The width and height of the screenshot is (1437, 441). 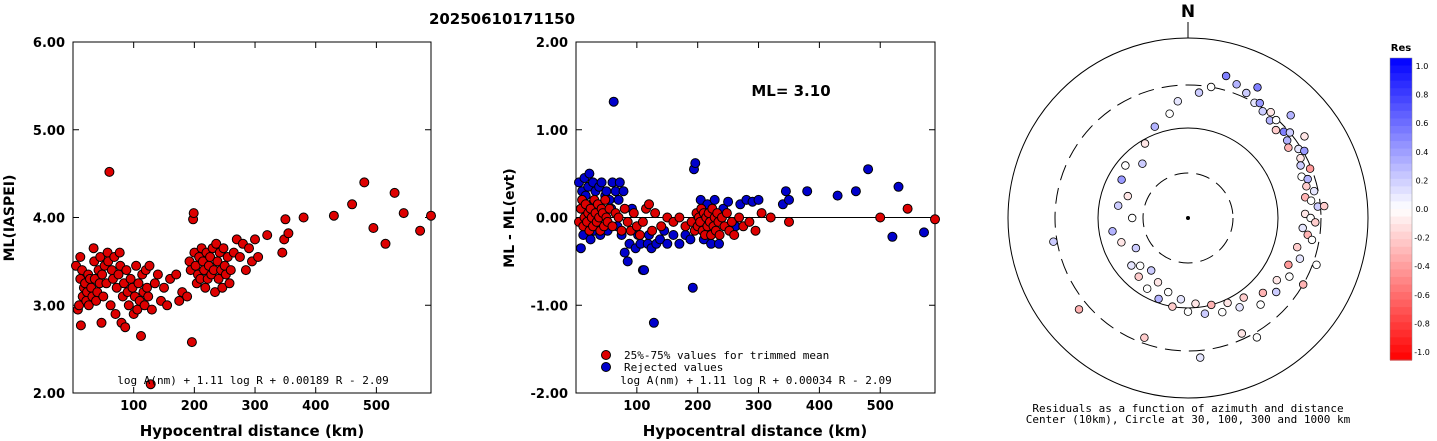 What do you see at coordinates (1422, 352) in the screenshot?
I see `colorbar-tick-label: -1.0` at bounding box center [1422, 352].